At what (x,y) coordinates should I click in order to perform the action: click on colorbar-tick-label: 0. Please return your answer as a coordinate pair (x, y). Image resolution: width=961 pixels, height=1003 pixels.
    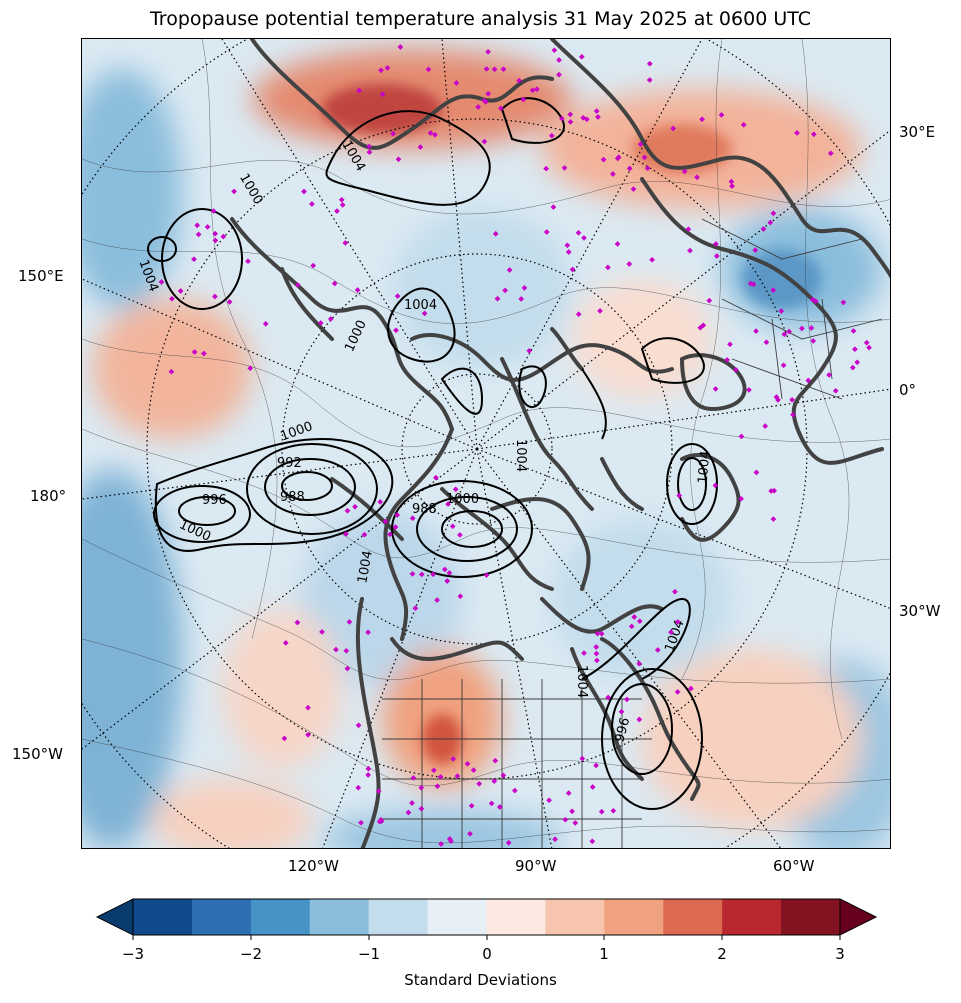
    Looking at the image, I should click on (487, 954).